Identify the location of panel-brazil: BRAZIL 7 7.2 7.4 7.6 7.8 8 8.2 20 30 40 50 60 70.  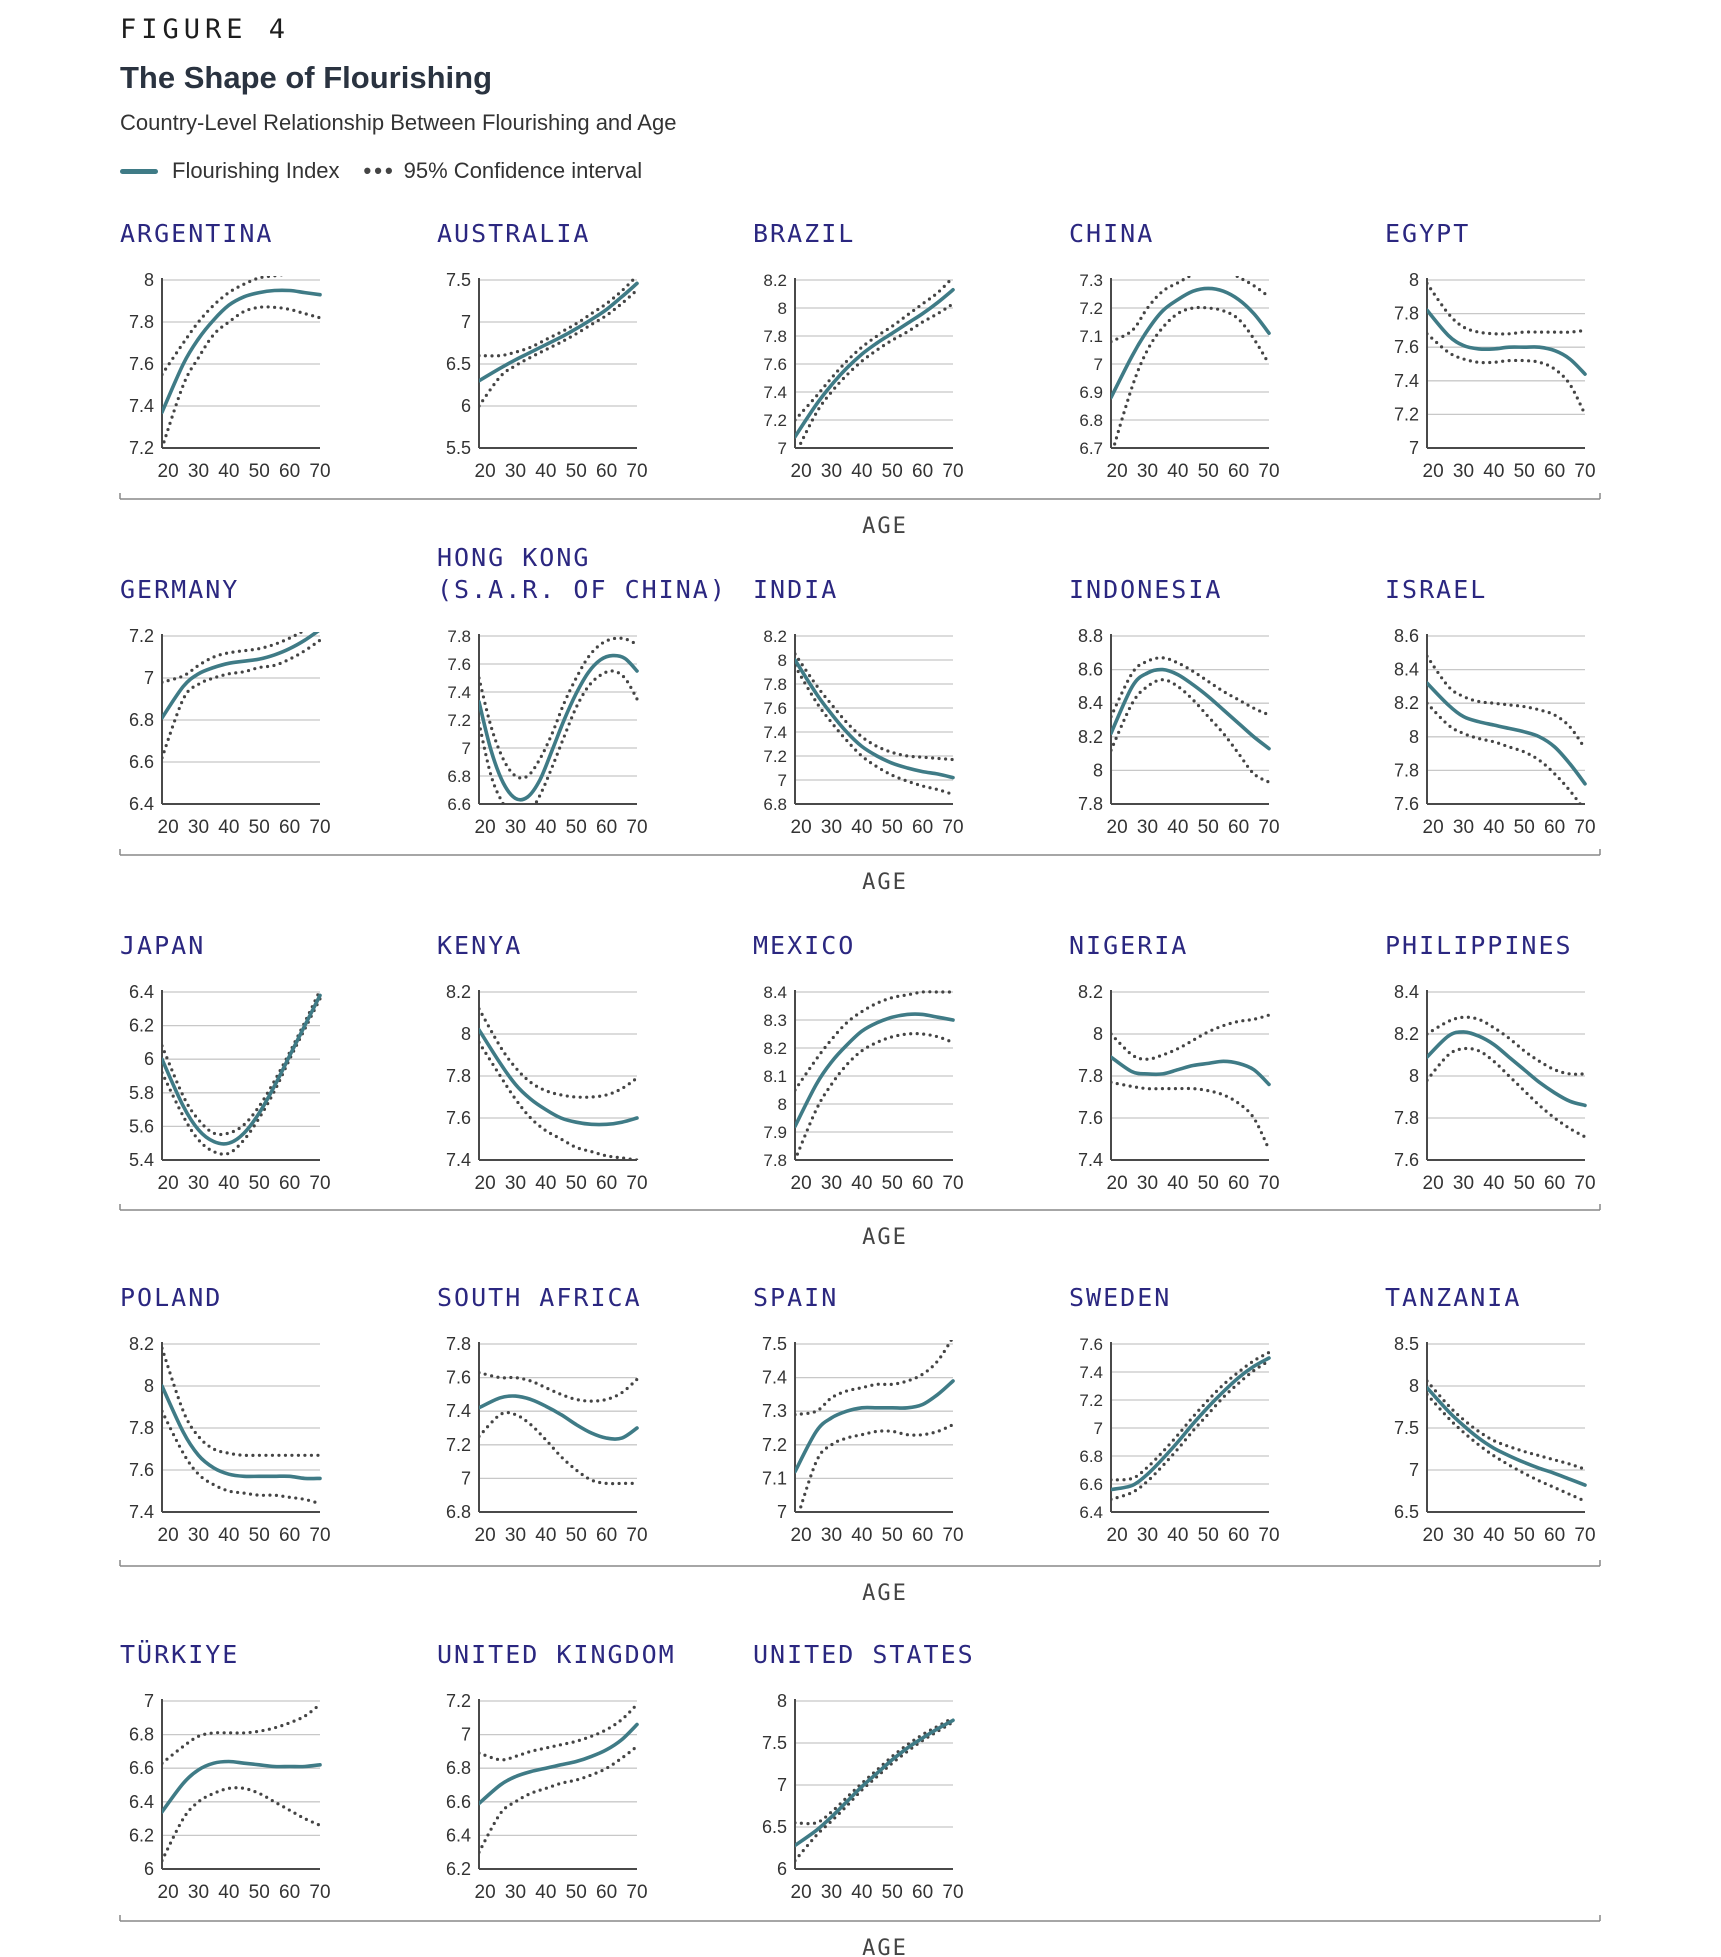
(858, 350).